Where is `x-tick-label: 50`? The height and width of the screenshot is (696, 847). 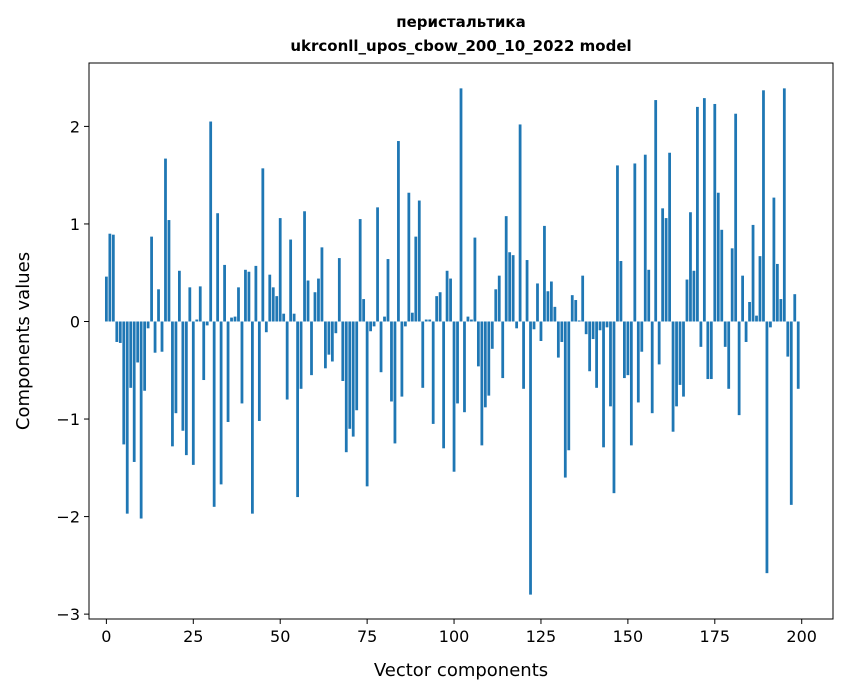
x-tick-label: 50 is located at coordinates (280, 636).